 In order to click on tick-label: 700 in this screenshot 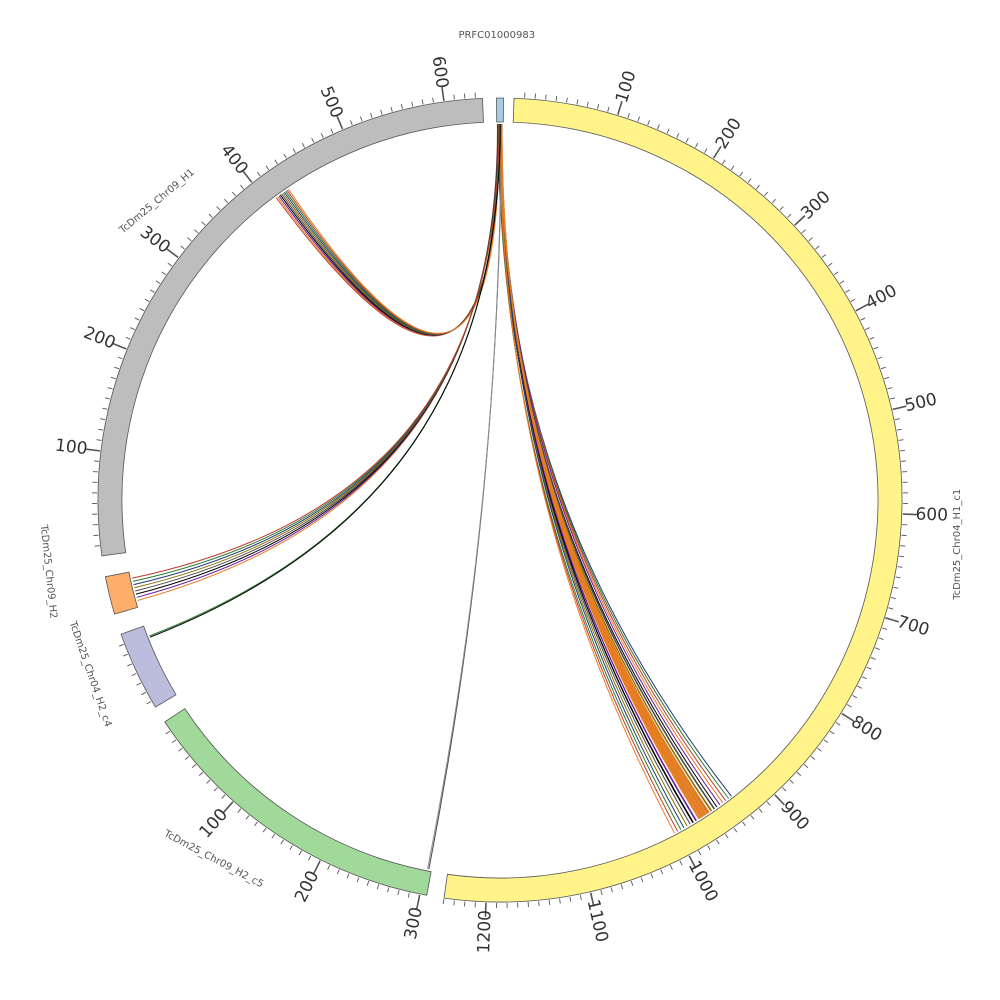, I will do `click(913, 626)`.